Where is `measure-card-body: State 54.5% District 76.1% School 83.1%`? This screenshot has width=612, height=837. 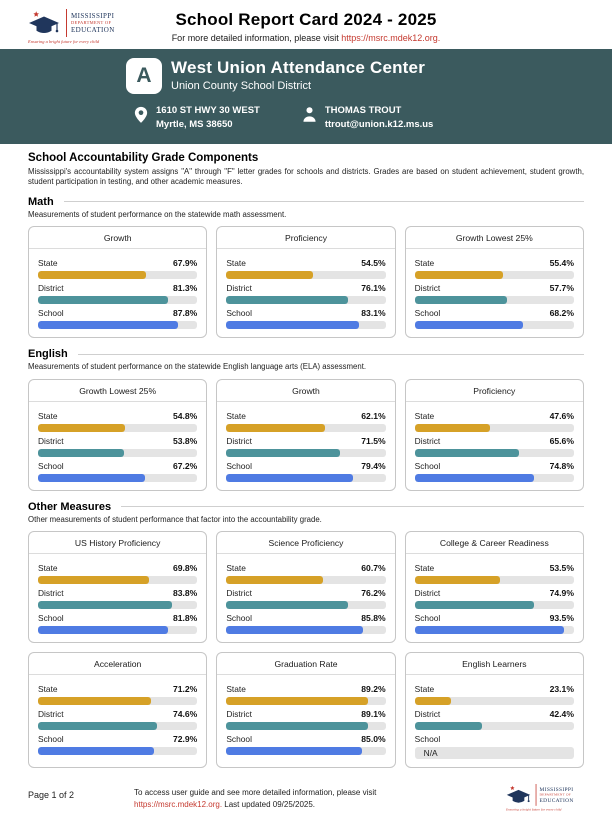
measure-card-body: State 54.5% District 76.1% School 83.1% is located at coordinates (305, 293).